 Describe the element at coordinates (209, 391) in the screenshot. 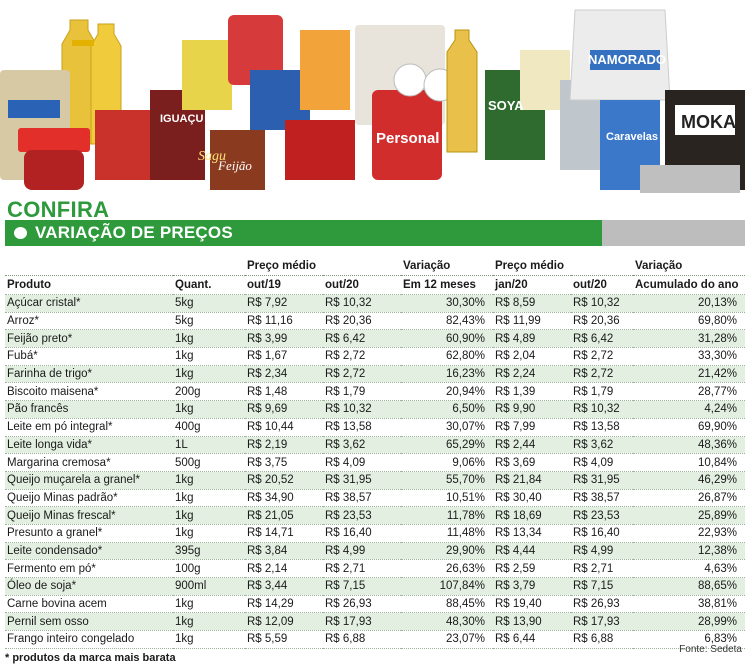

I see `table-cell: 200g` at that location.